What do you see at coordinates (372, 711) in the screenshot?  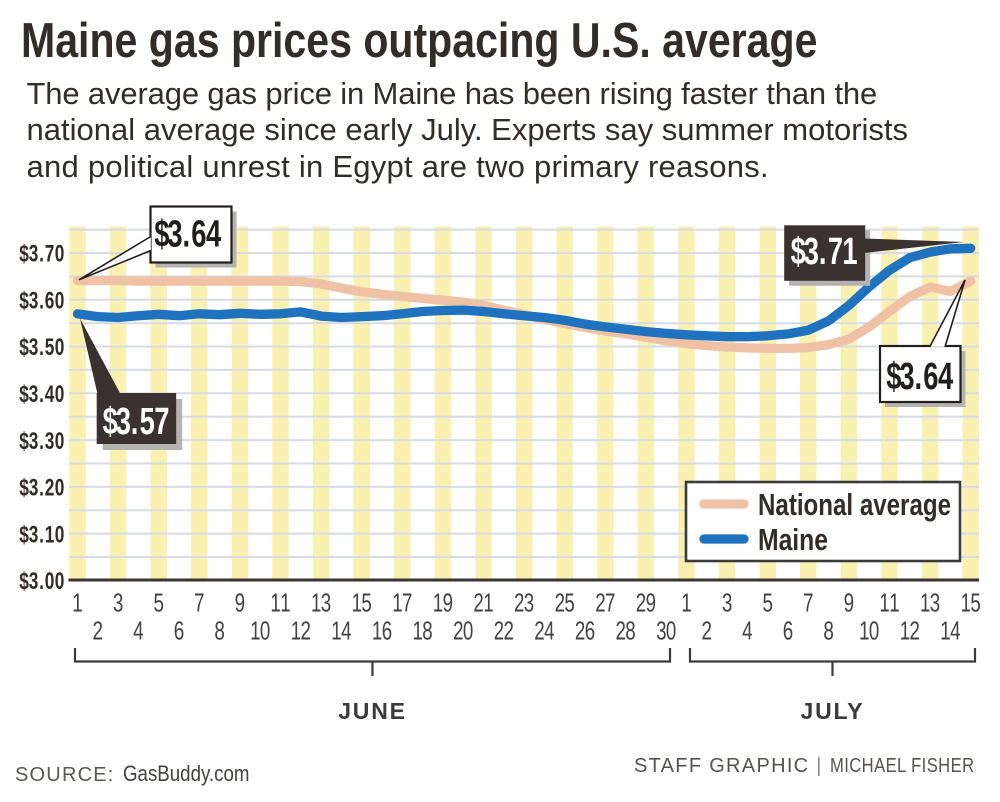 I see `svg-text: JUNE` at bounding box center [372, 711].